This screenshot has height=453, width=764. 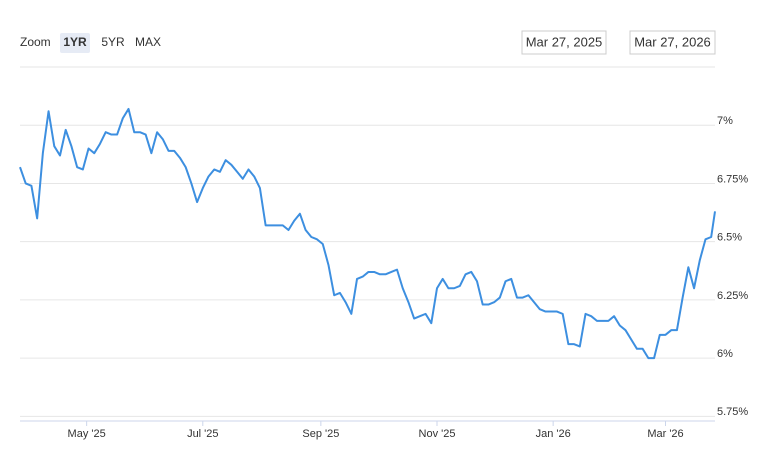 I want to click on x-tick-label: Jul '25, so click(x=202, y=434).